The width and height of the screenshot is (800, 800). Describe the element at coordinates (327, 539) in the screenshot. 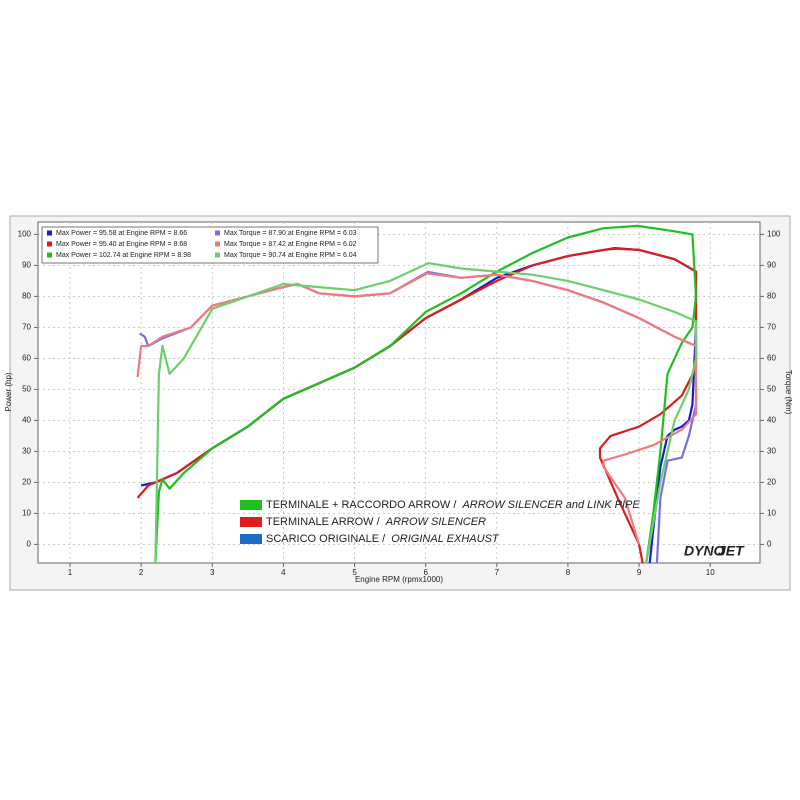

I see `legend2-text: SCARICO ORIGINALE /` at that location.